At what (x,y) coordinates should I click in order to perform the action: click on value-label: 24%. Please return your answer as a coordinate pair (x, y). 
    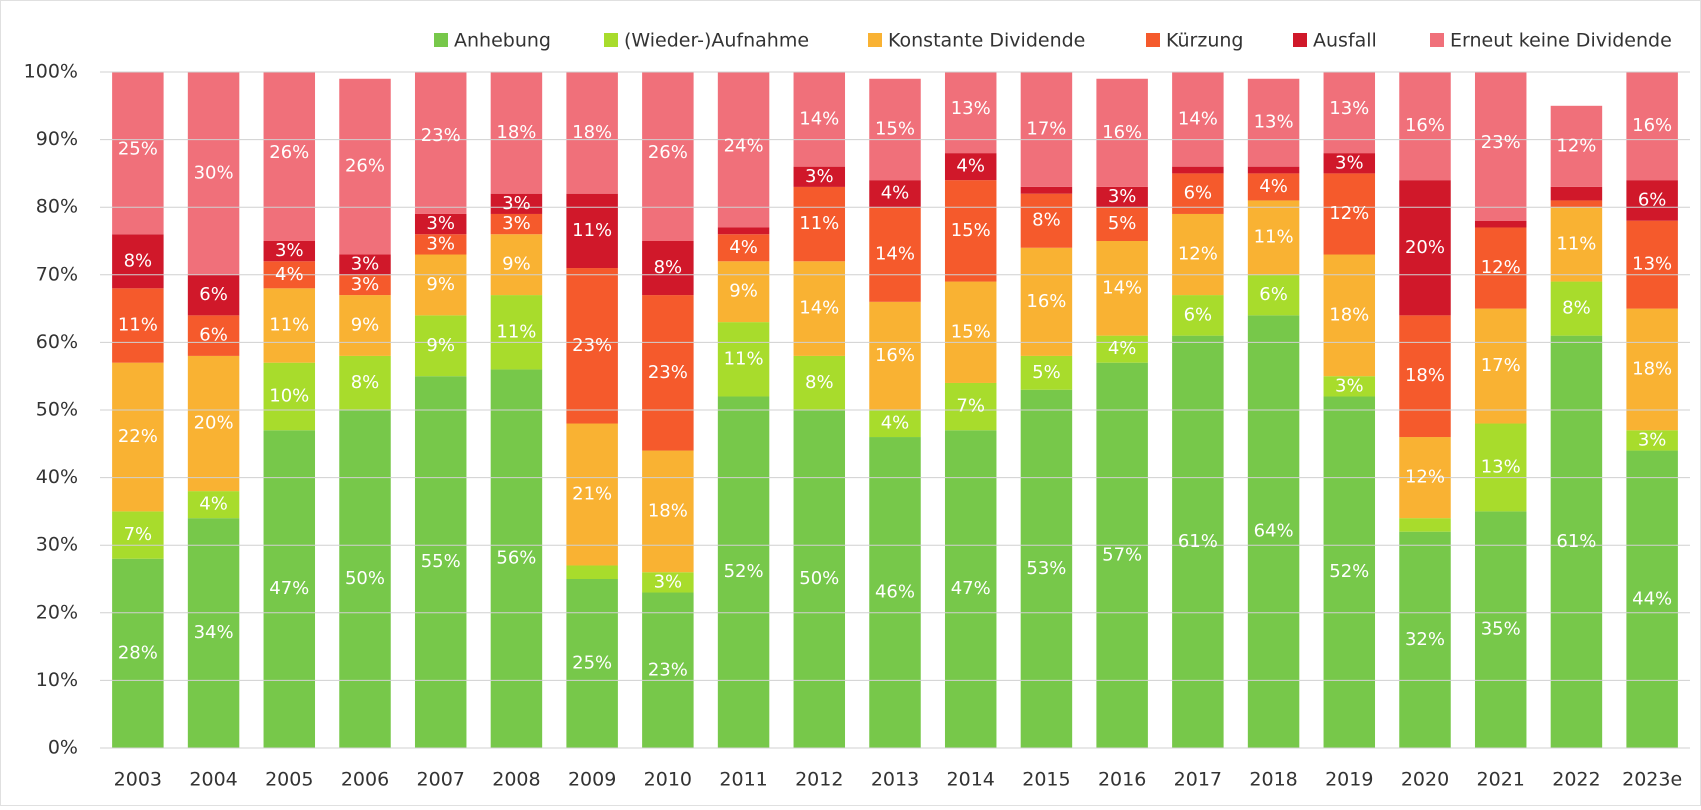
    Looking at the image, I should click on (744, 145).